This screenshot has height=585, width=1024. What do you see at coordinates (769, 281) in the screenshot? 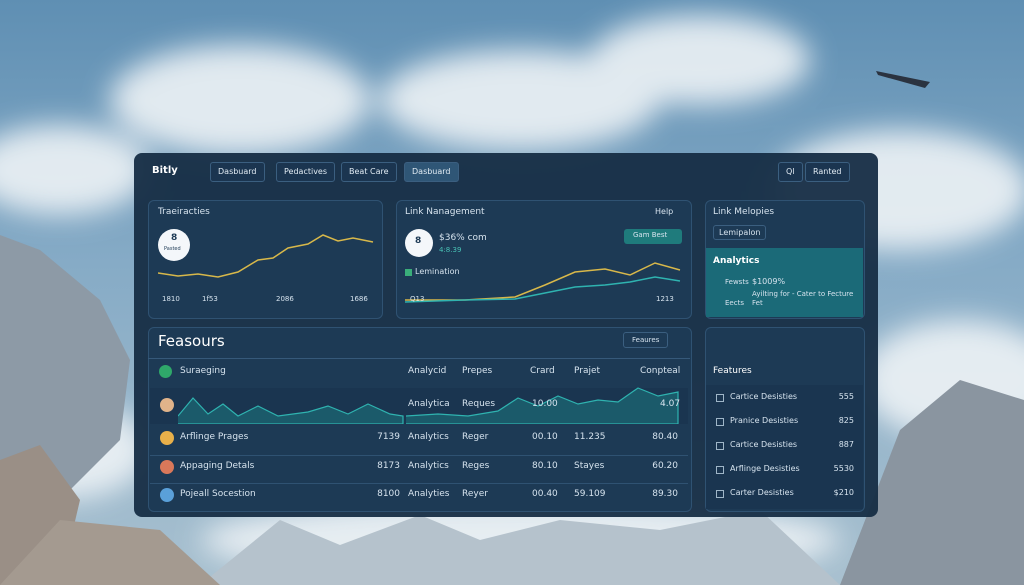
I see `value: $1009%` at bounding box center [769, 281].